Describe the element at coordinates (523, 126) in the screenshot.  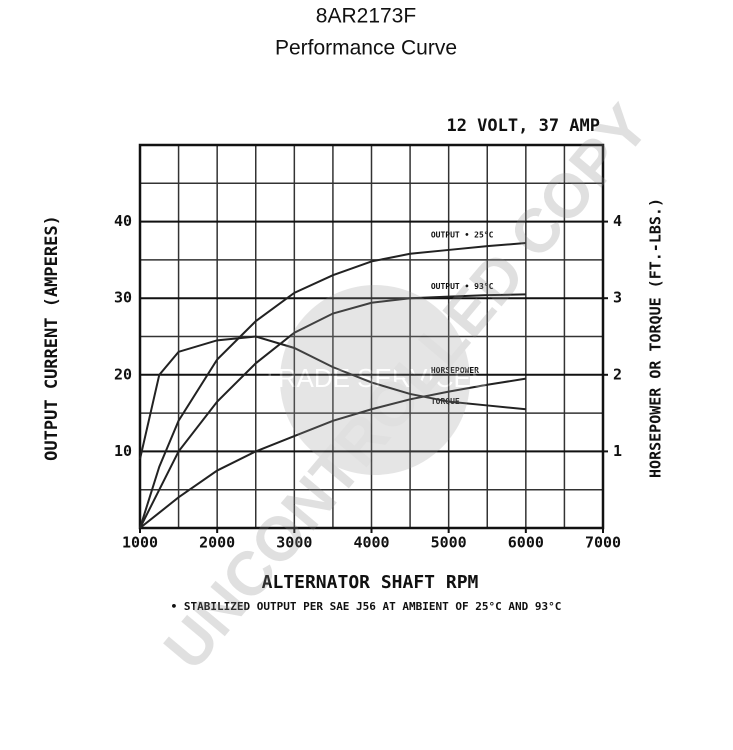
I see `rating: 12 VOLT, 37 AMP` at that location.